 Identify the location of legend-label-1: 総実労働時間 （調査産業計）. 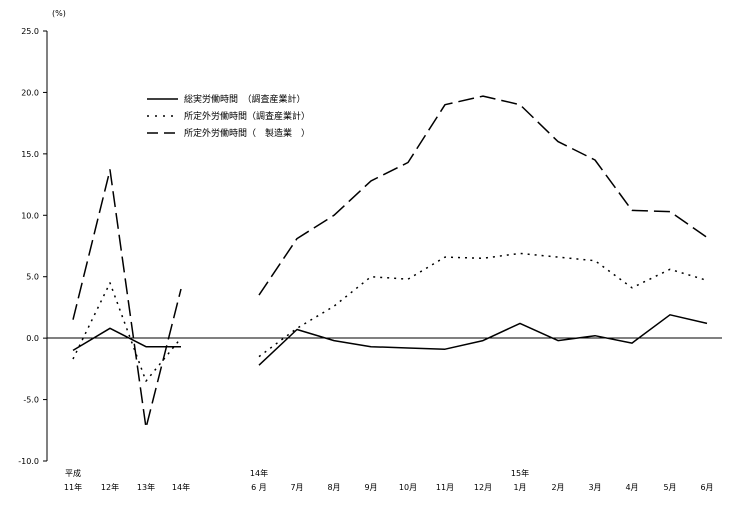
(245, 99).